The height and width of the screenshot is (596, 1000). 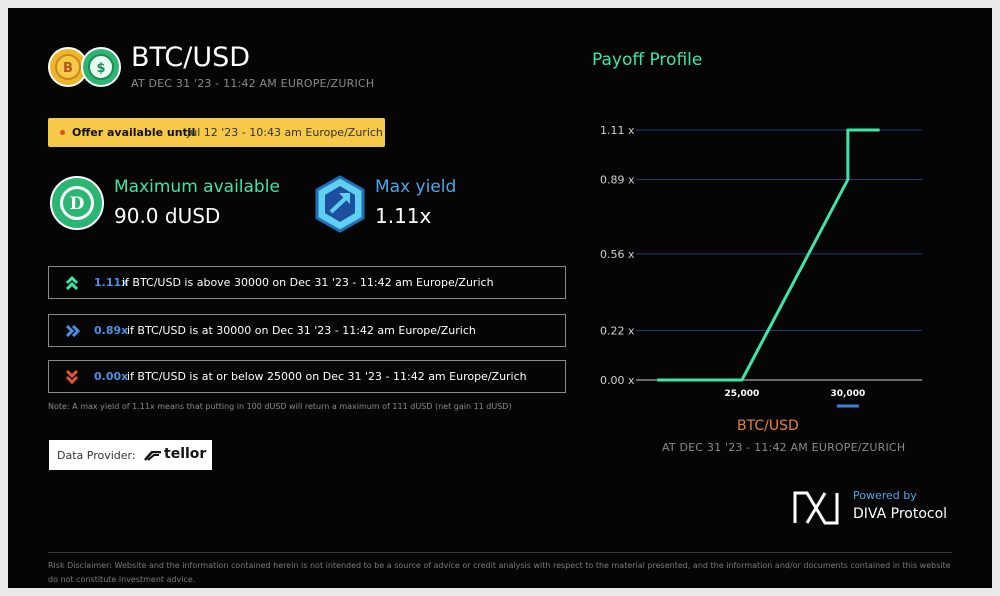 I want to click on dusd-coin-icon: D, so click(x=77, y=203).